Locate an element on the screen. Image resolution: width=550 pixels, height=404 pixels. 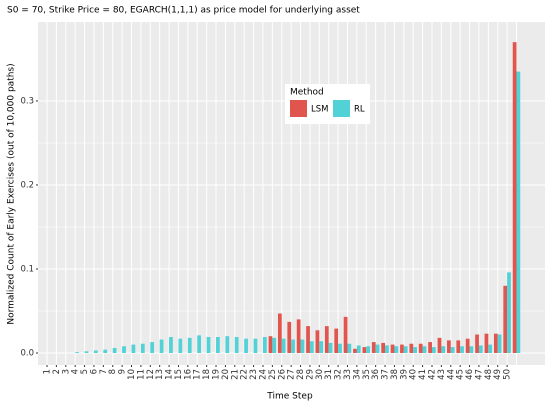
x-tick-label: 46 is located at coordinates (470, 374).